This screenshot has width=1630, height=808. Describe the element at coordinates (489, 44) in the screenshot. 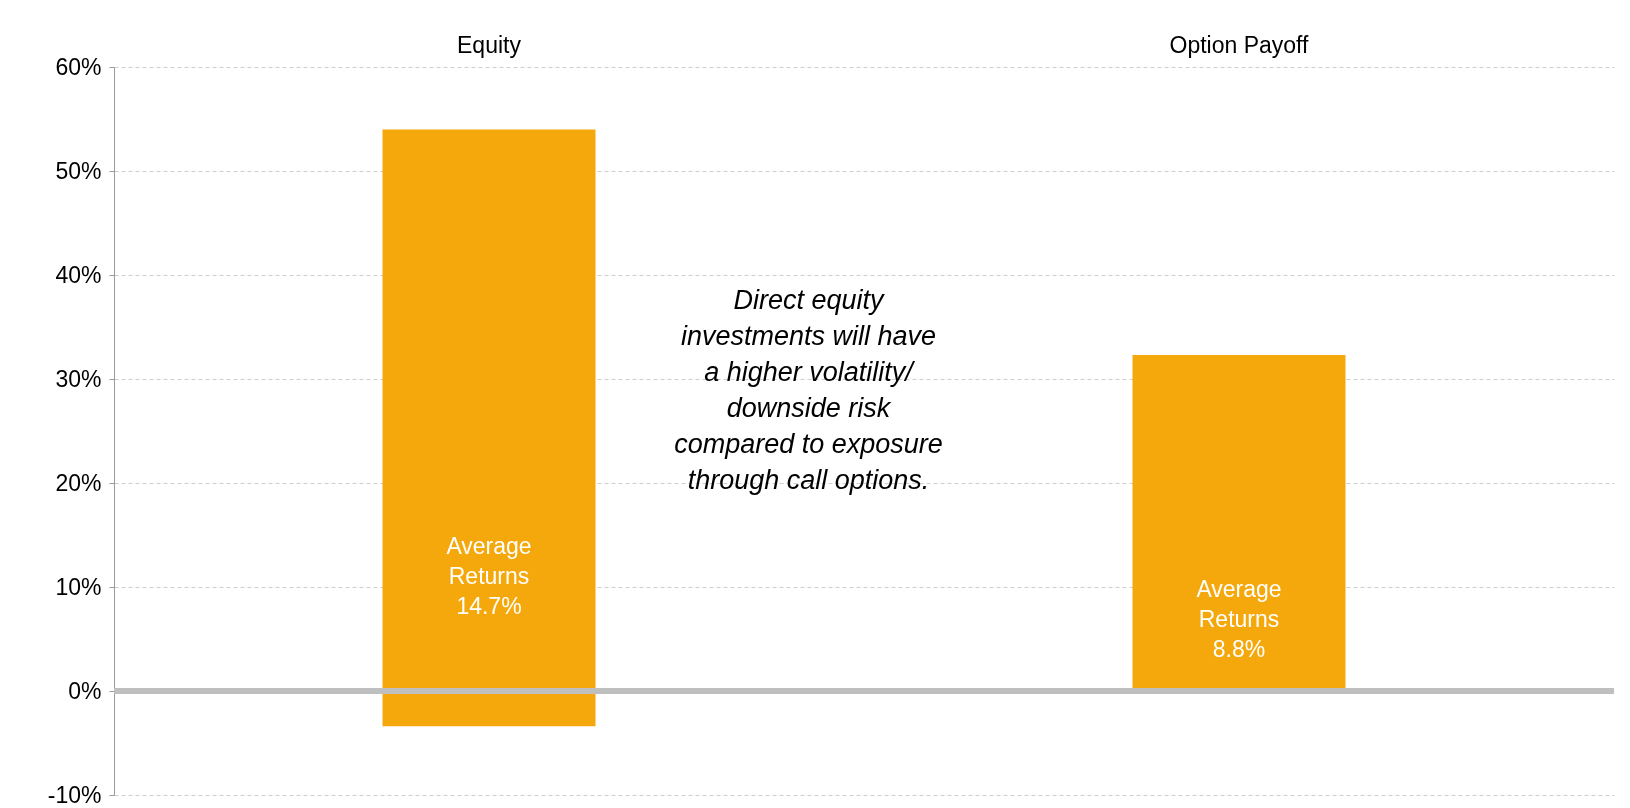

I see `x-tick-label: Equity` at that location.